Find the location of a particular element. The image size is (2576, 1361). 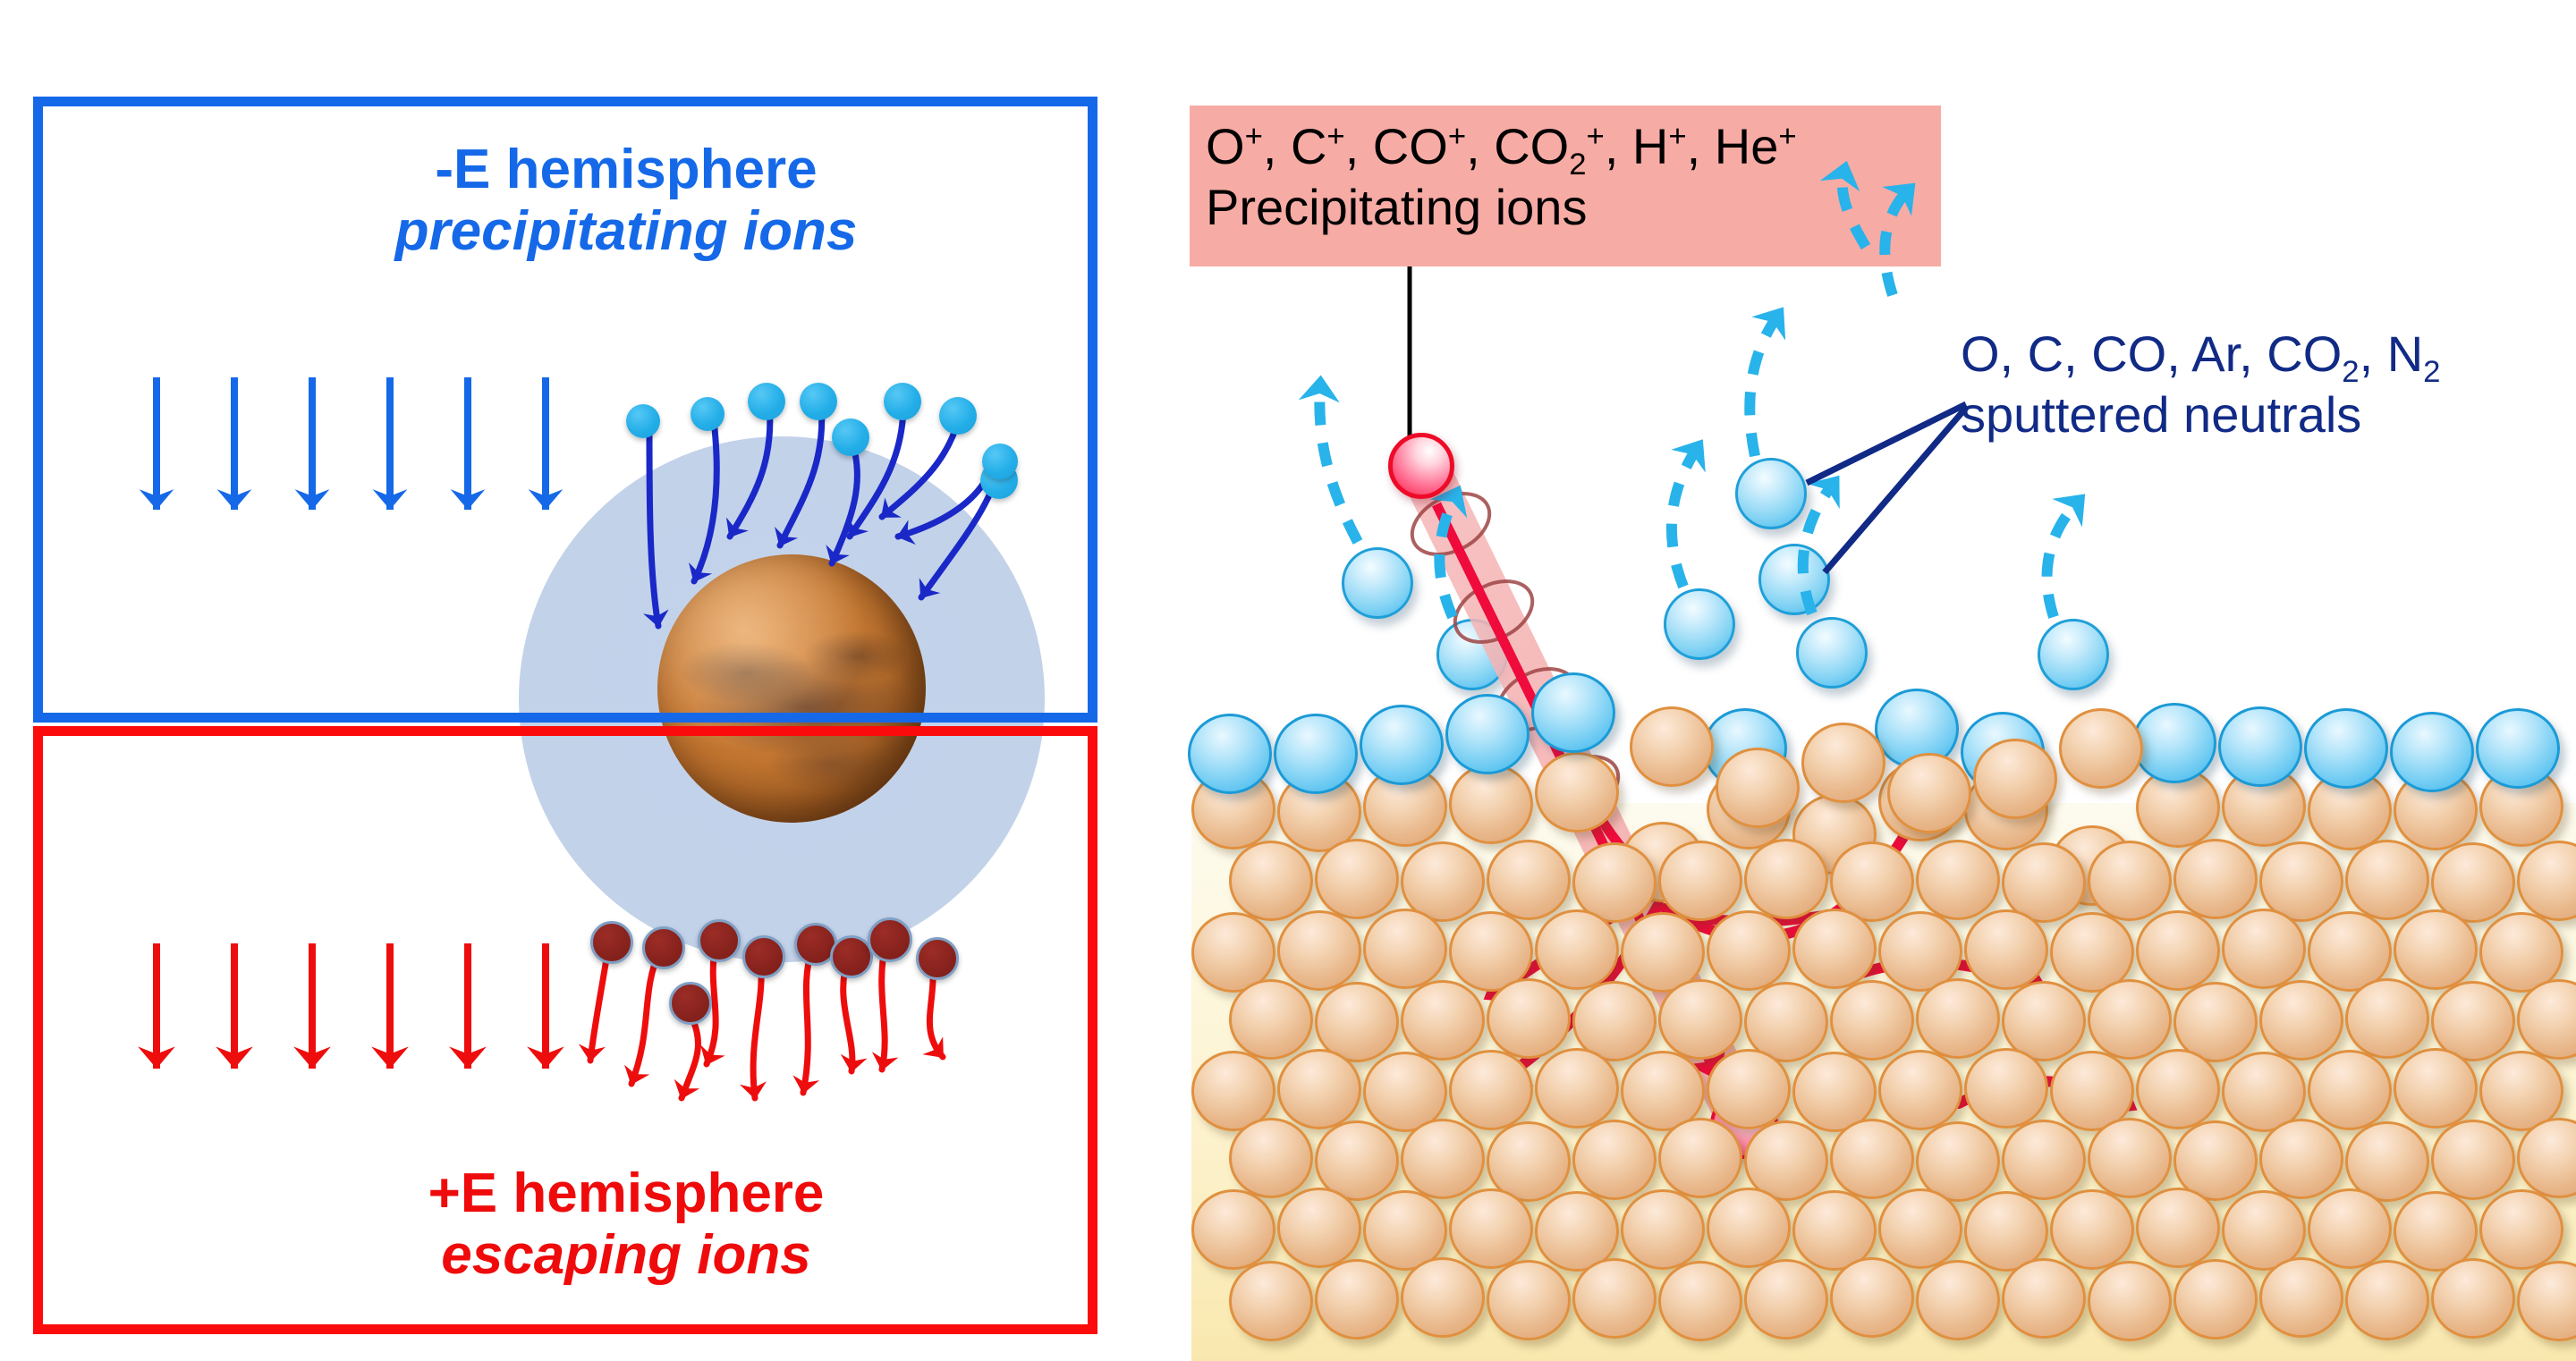

sputtered-neutral-sphere is located at coordinates (1794, 579).